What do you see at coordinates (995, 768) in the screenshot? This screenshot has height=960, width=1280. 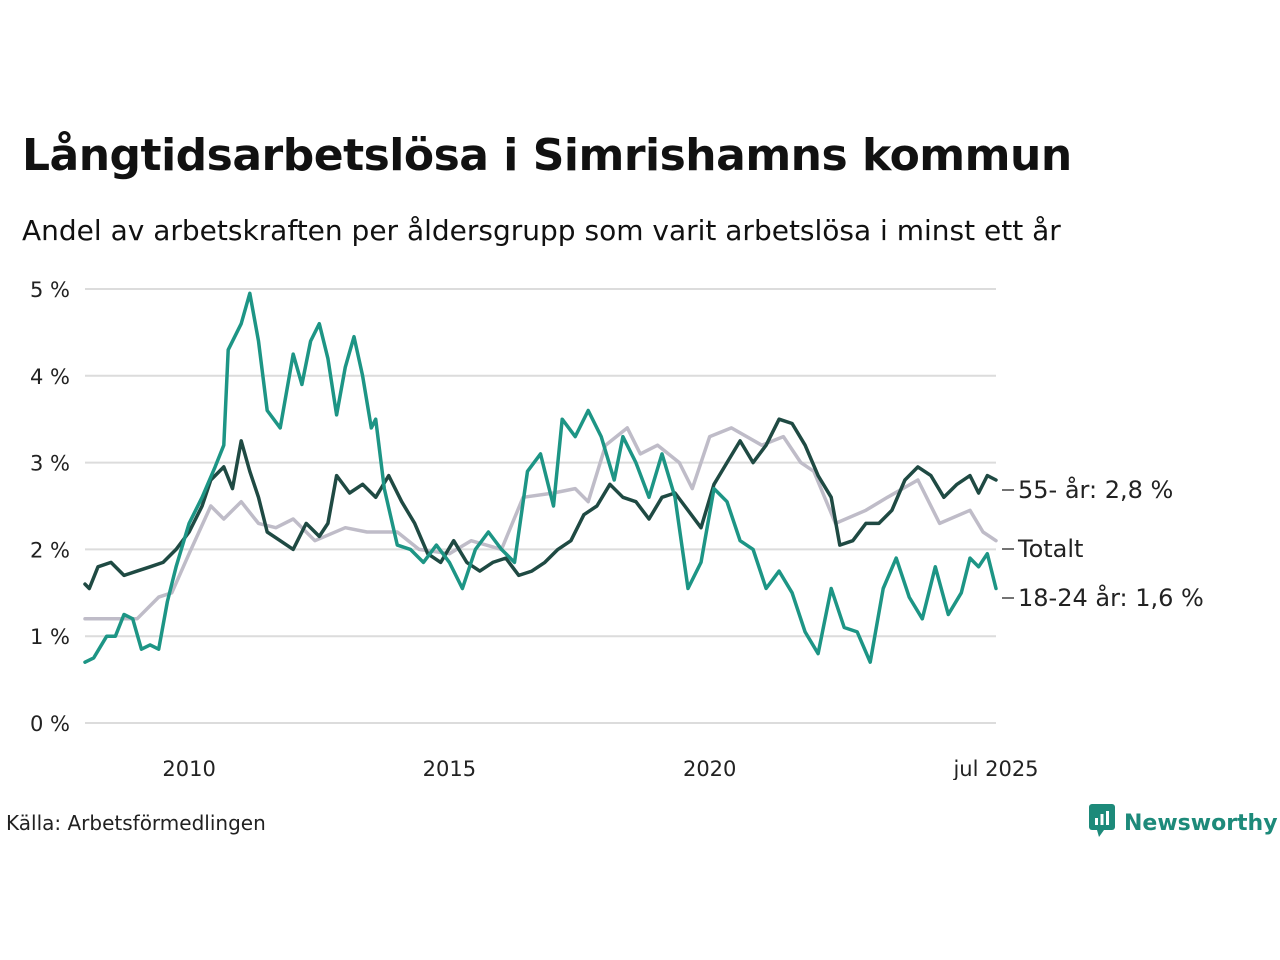 I see `x-tick-label: jul 2025` at bounding box center [995, 768].